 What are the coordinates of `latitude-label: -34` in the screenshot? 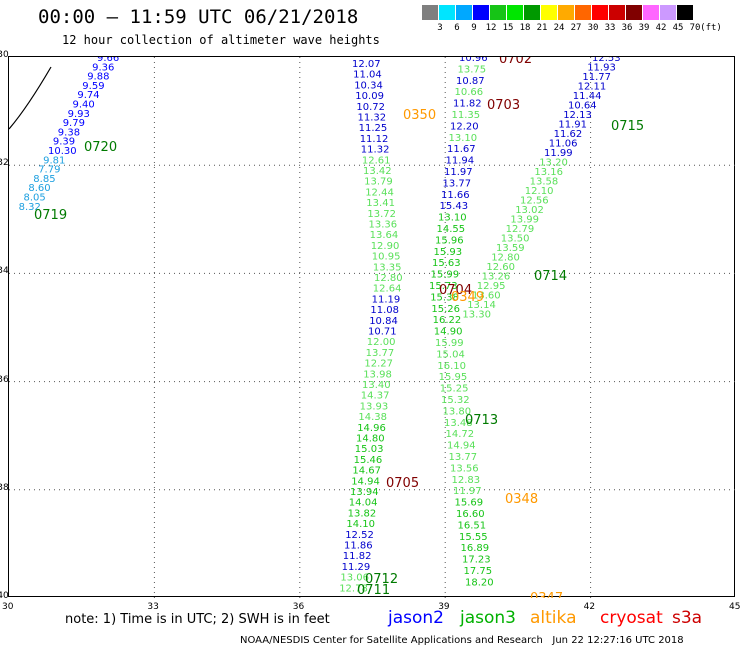 It's located at (4, 271).